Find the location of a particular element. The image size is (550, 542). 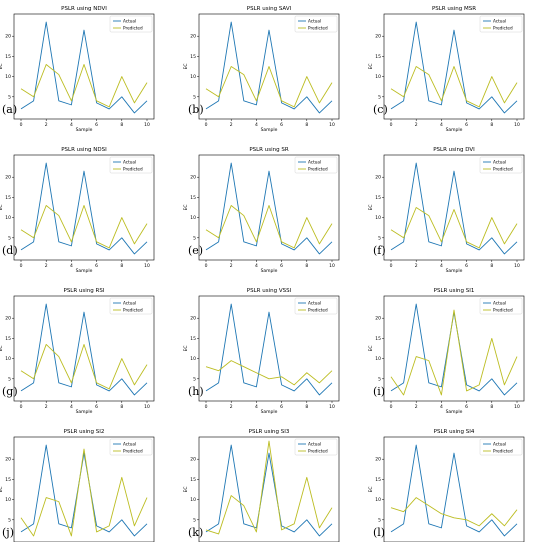

chart-title: PSLR using MSR is located at coordinates (454, 9).